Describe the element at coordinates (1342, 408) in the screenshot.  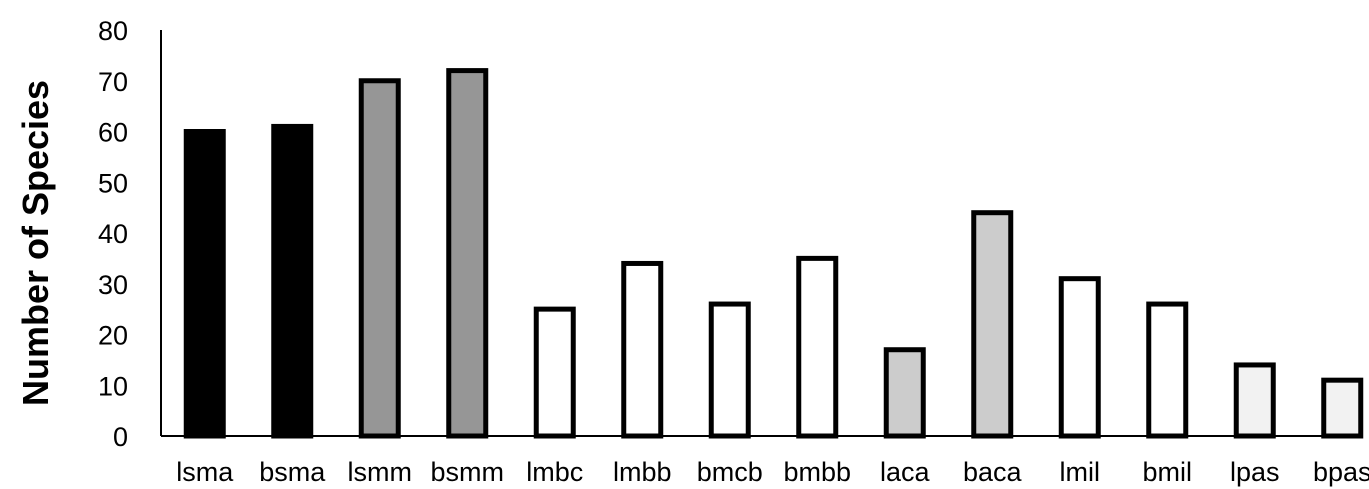
I see `bar-bpas` at that location.